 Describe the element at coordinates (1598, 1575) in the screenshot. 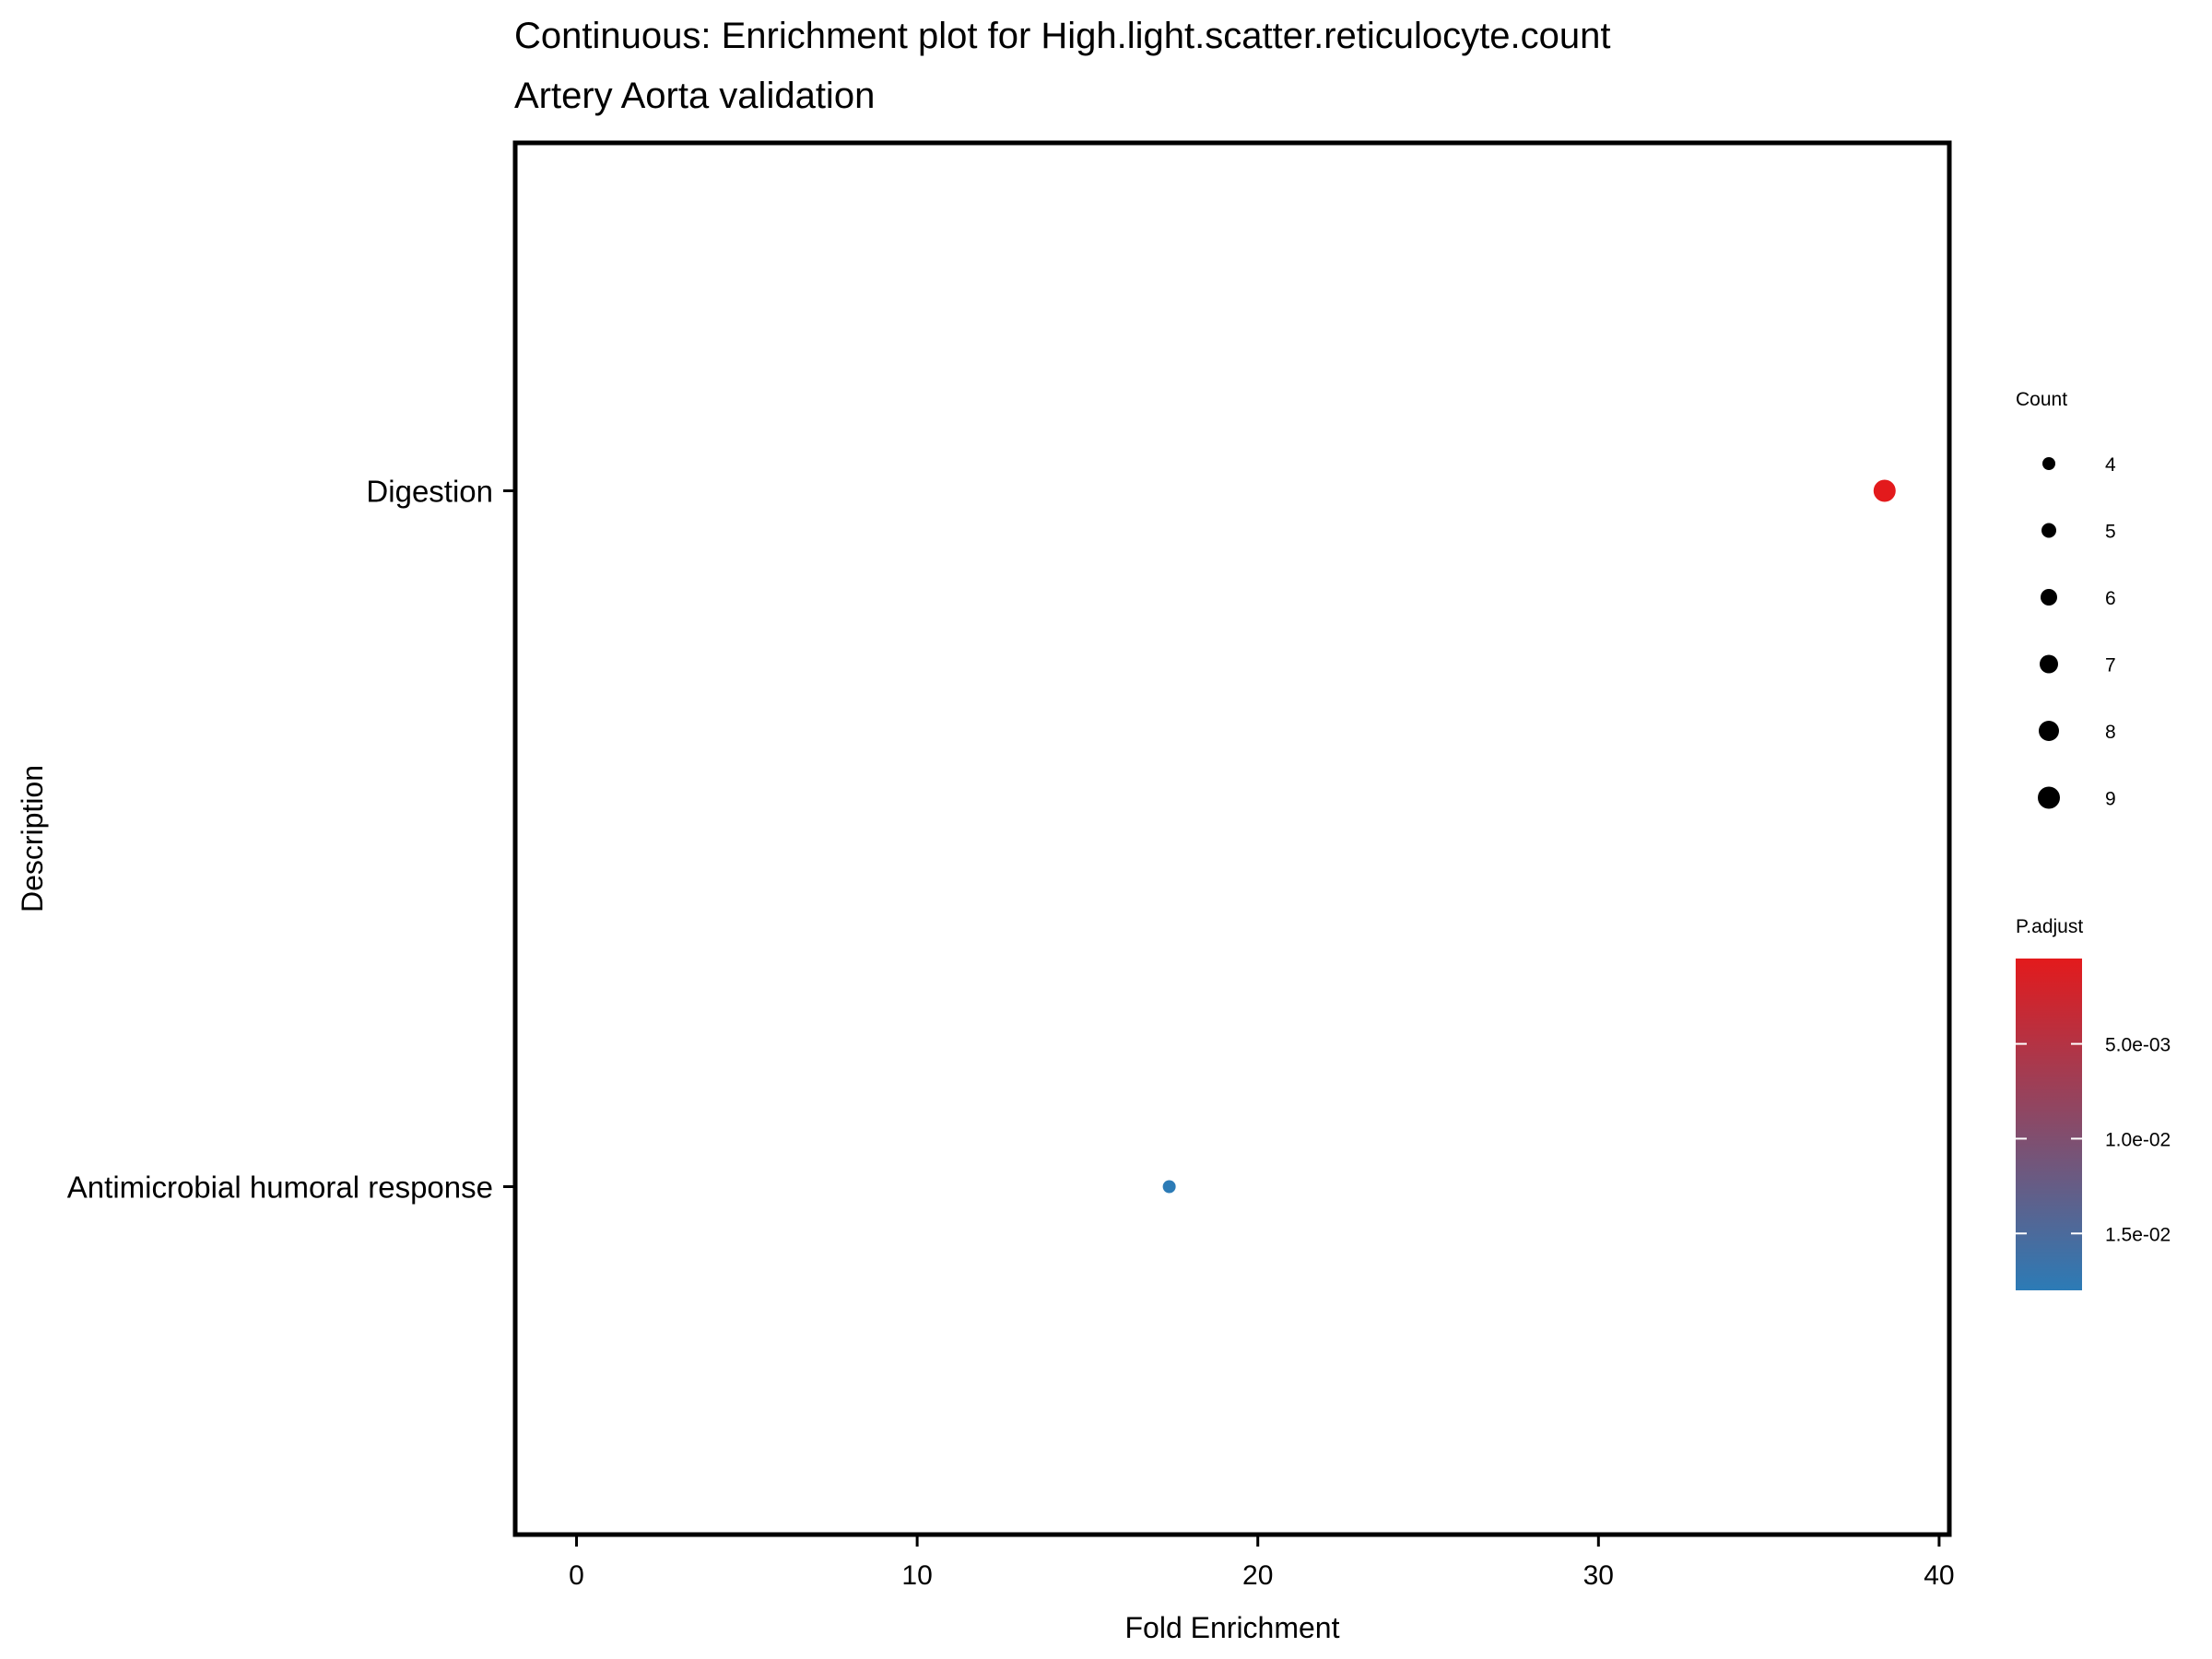

I see `x-tick-label: 30` at that location.